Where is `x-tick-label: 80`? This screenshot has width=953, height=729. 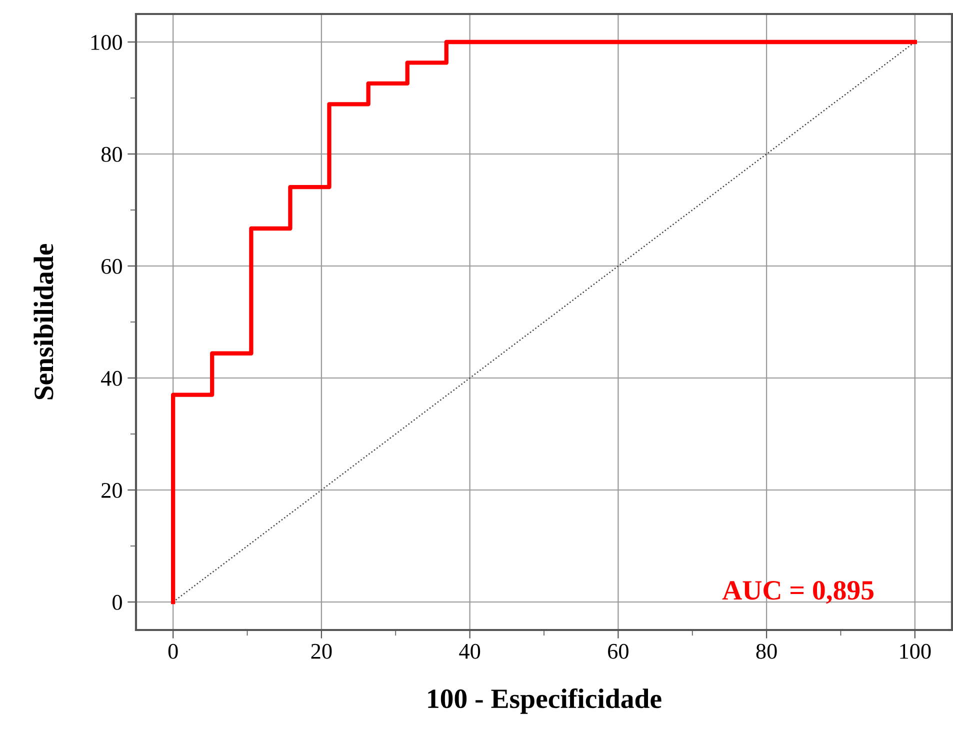 x-tick-label: 80 is located at coordinates (766, 651).